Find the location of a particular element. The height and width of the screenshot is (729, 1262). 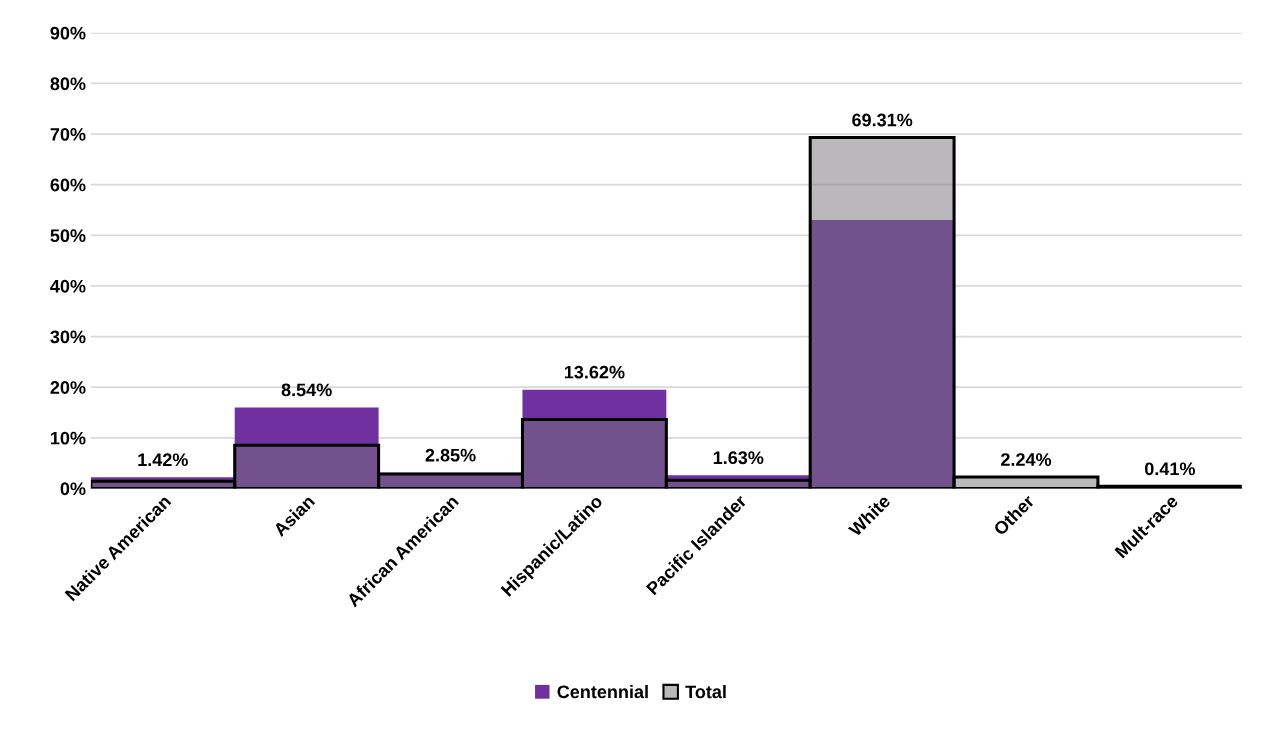

y-tick-label: 70% is located at coordinates (68, 134).